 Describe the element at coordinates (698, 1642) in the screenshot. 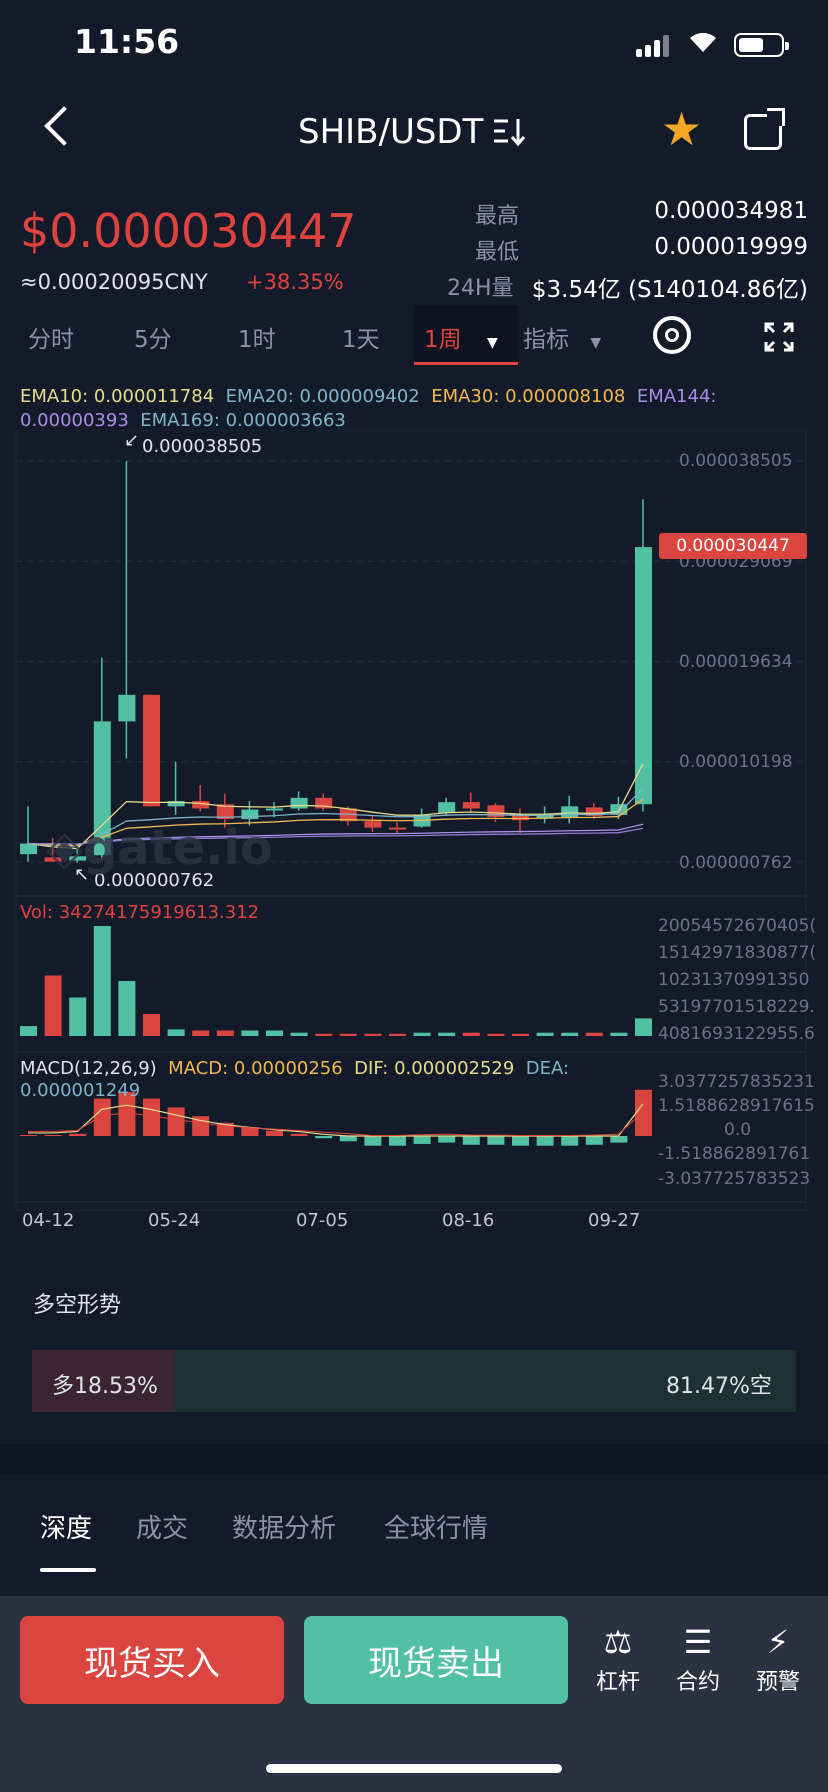

I see `document-icon: ☰` at that location.